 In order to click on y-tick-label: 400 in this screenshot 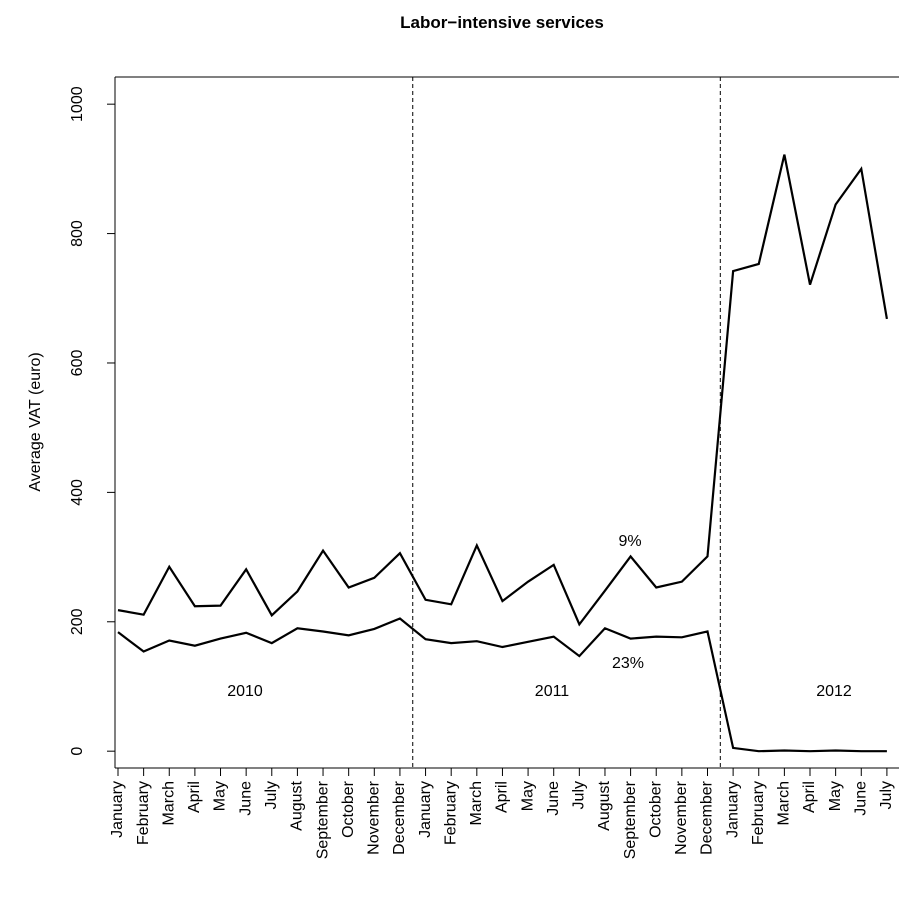, I will do `click(77, 492)`.